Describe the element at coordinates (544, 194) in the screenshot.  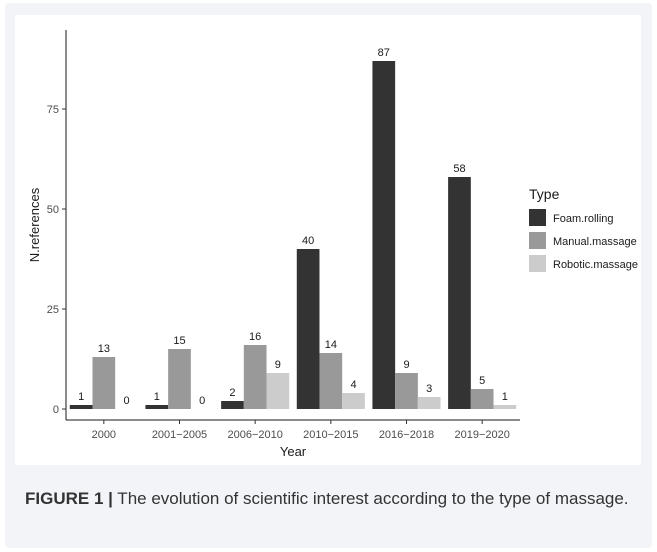
I see `legend-title: Type` at that location.